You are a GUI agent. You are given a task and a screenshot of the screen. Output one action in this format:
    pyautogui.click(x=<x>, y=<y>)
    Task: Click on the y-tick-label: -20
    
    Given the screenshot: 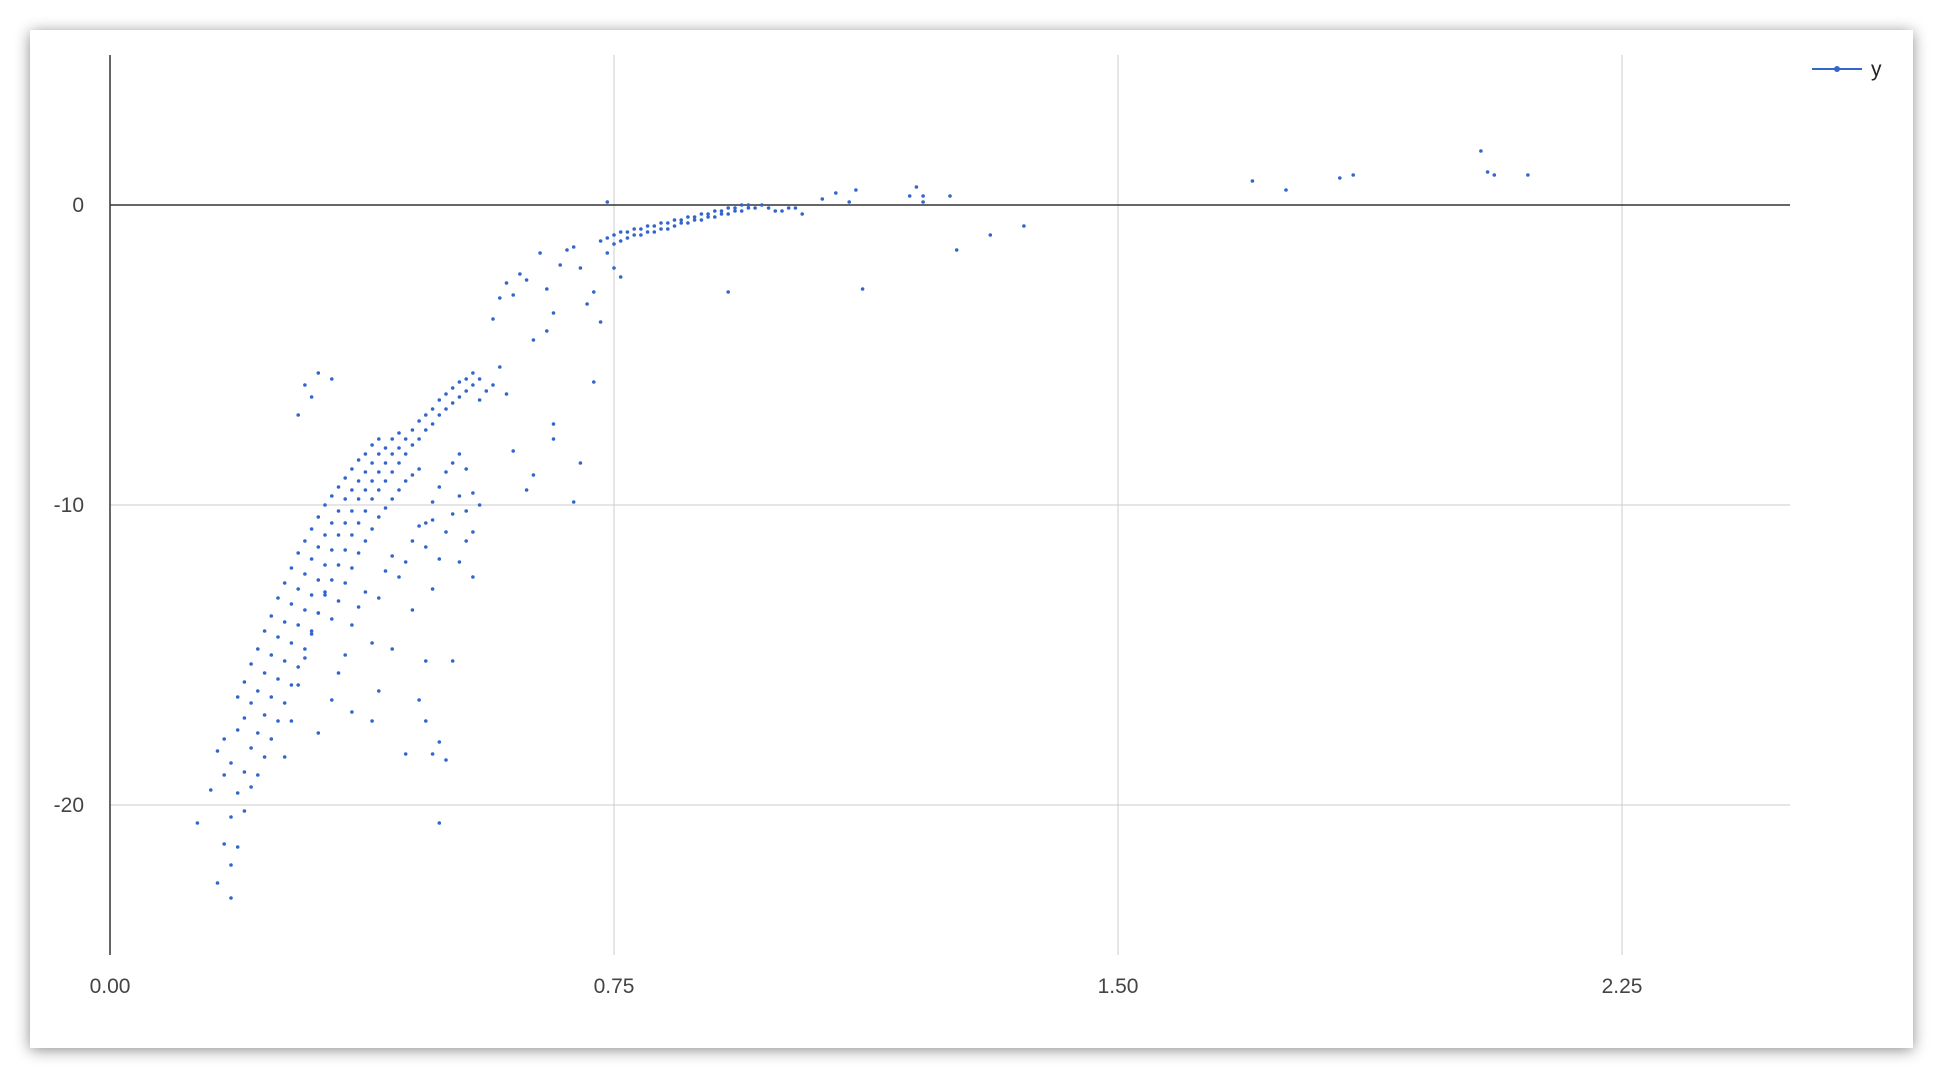 What is the action you would take?
    pyautogui.click(x=69, y=805)
    